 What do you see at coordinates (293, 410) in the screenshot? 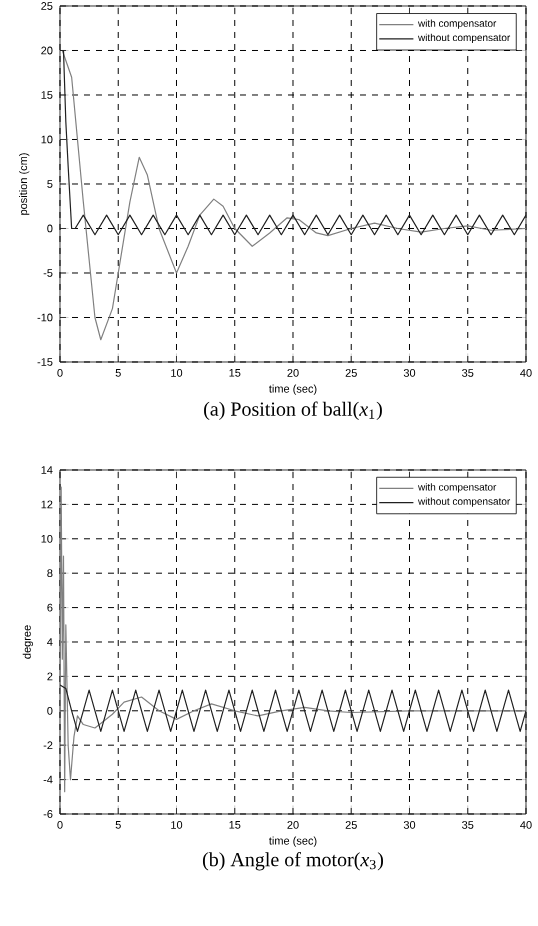
I see `text: (a) Position of ball(x$_{1}$)` at bounding box center [293, 410].